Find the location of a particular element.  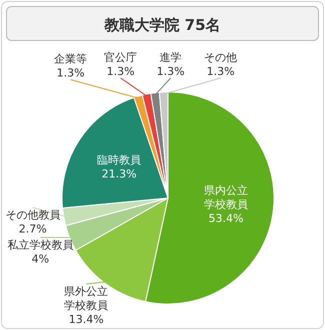

slice-label: 私立学校教員 is located at coordinates (40, 245).